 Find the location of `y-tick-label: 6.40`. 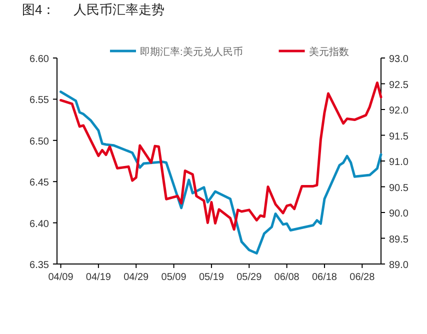

y-tick-label: 6.40 is located at coordinates (40, 224).